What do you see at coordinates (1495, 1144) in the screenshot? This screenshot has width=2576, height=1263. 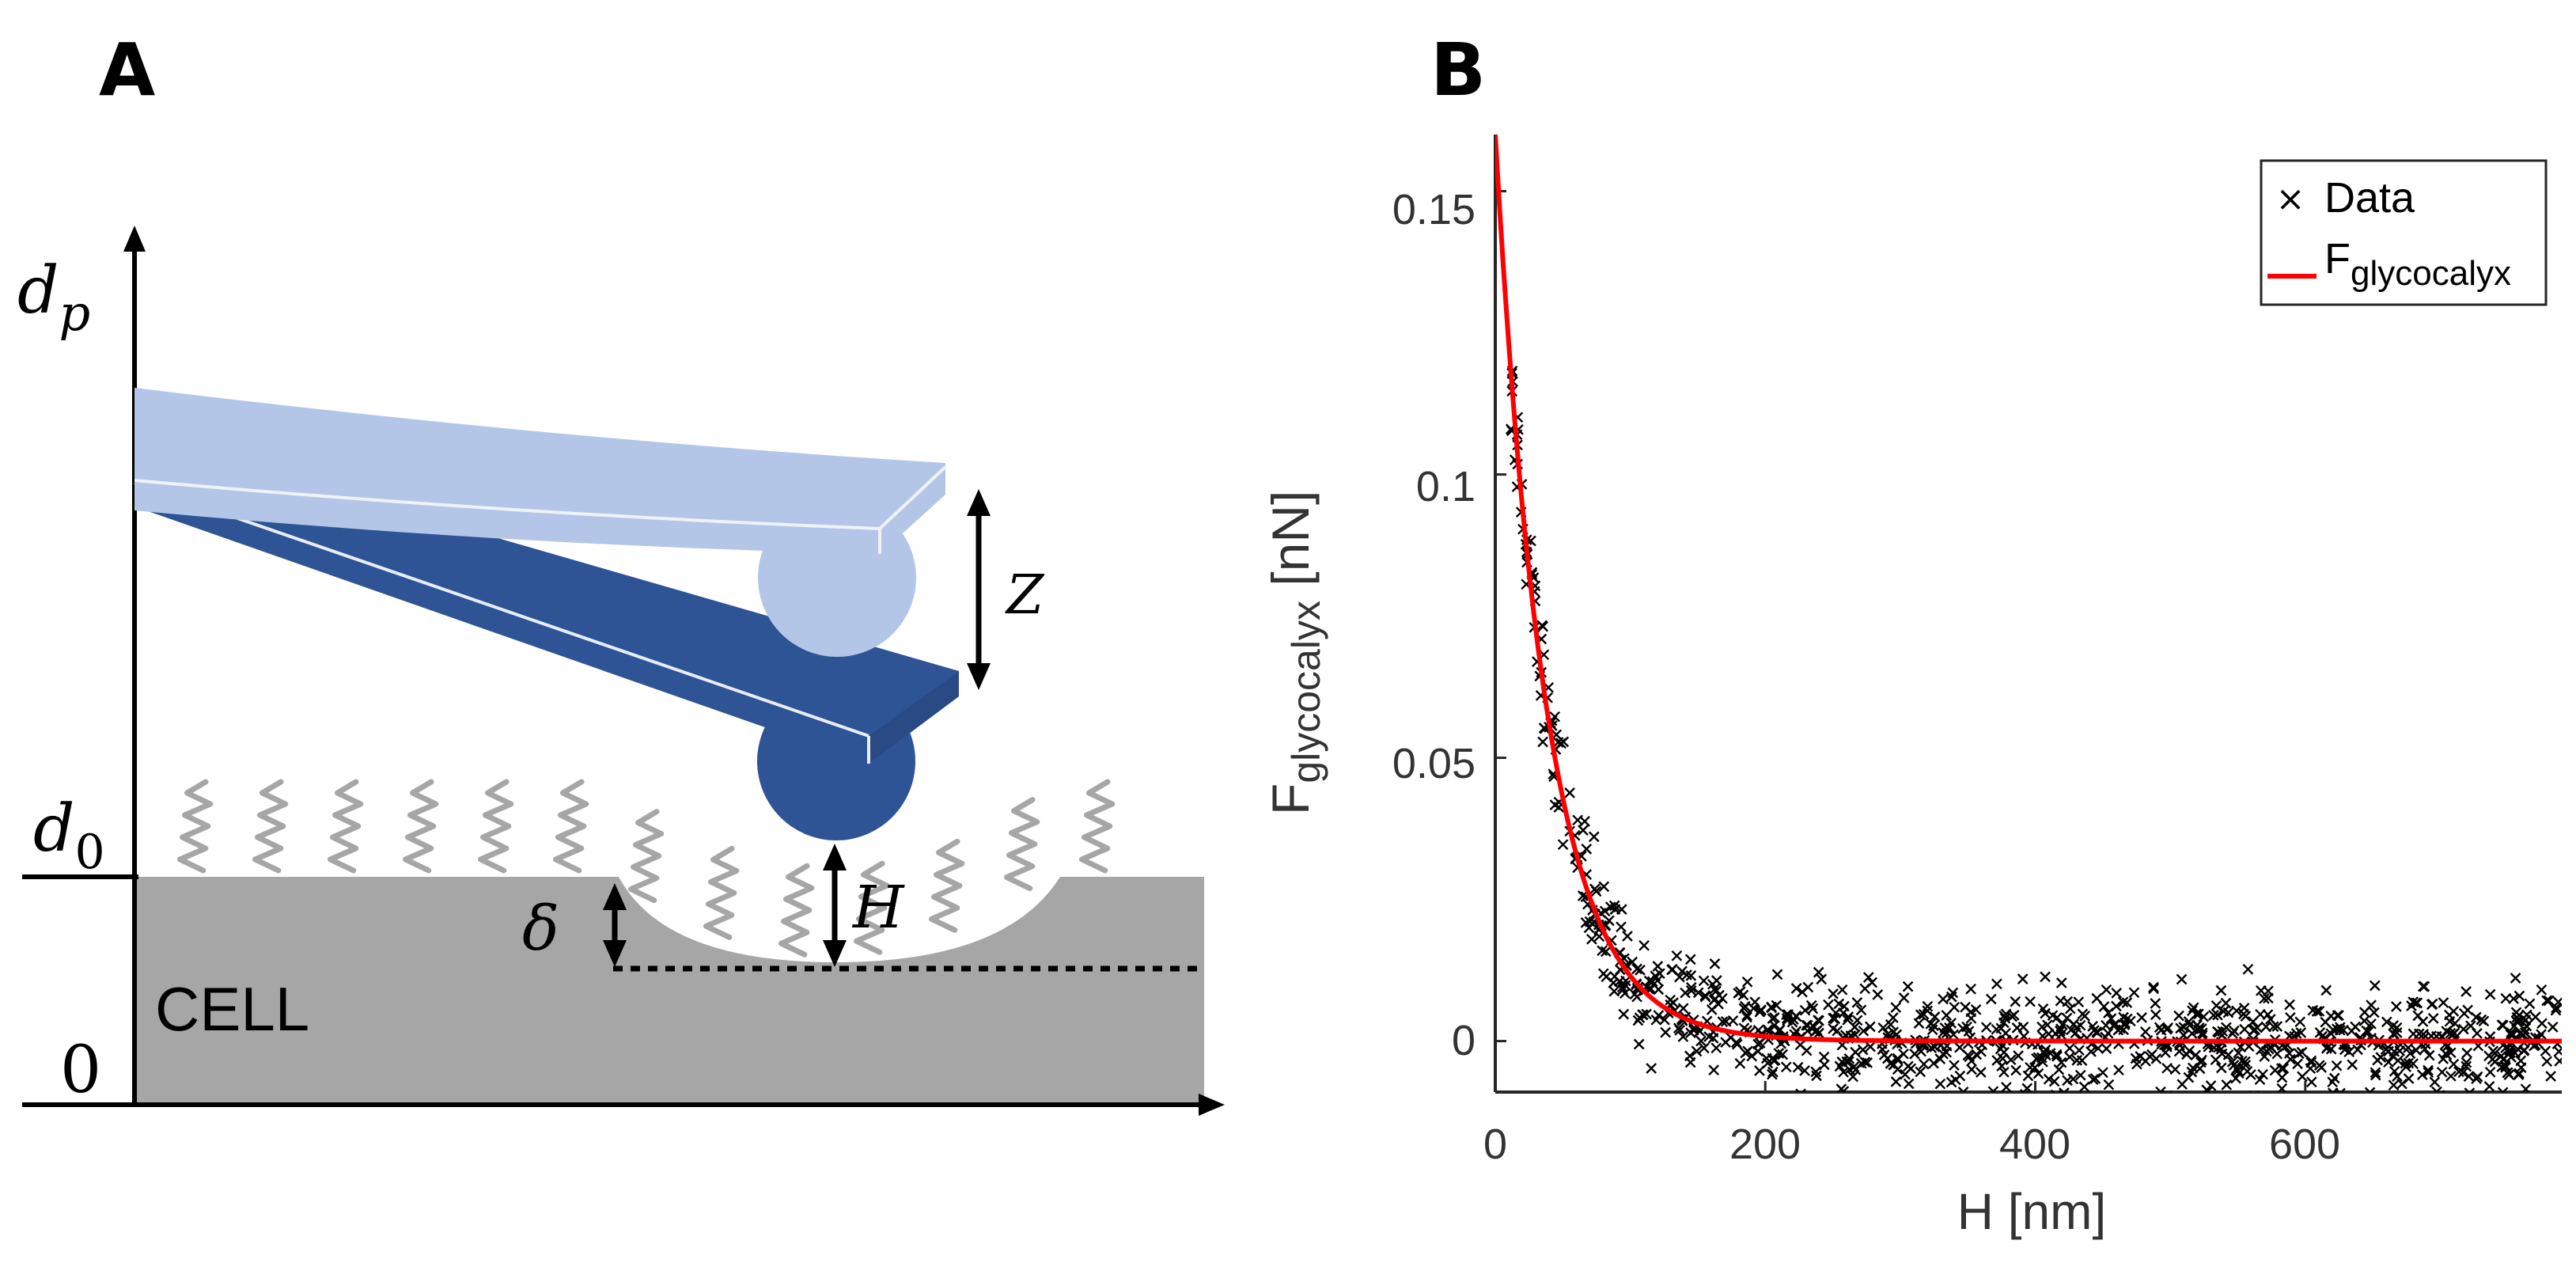 I see `xtick-label-0: 0` at bounding box center [1495, 1144].